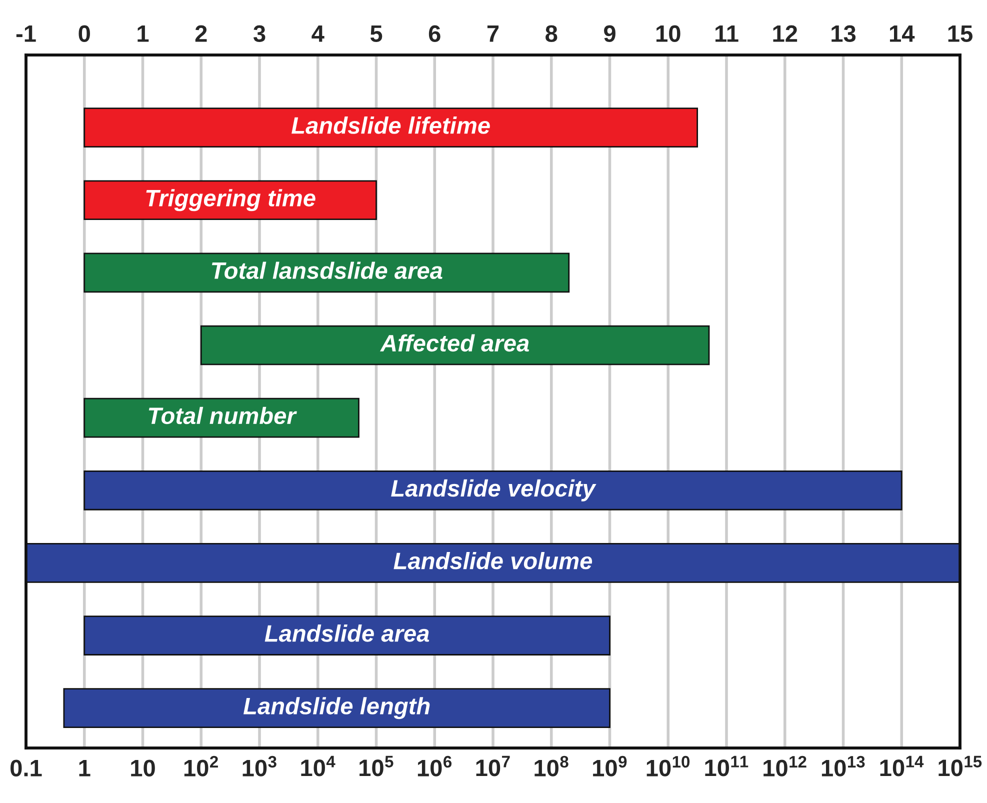  What do you see at coordinates (435, 766) in the screenshot?
I see `x2-tick-label: 10$^{6}$` at bounding box center [435, 766].